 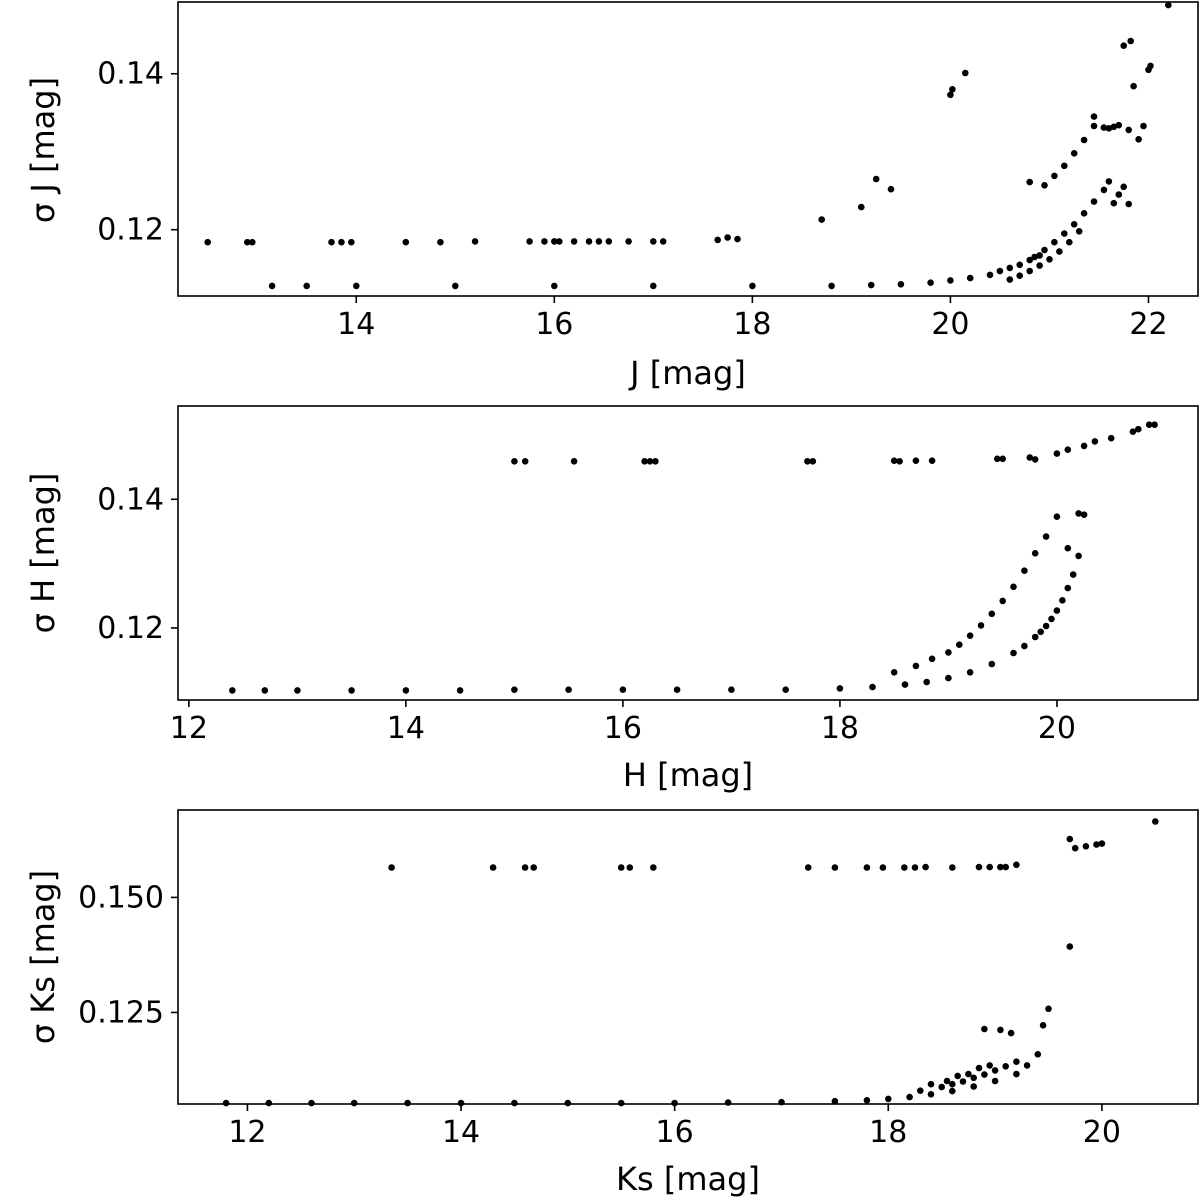 What do you see at coordinates (121, 1012) in the screenshot?
I see `y-tick-label: 0.125` at bounding box center [121, 1012].